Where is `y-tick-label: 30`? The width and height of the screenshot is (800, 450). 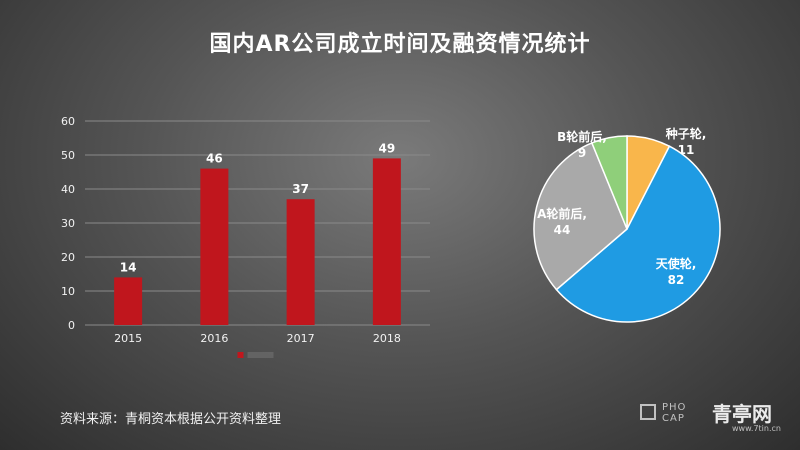 y-tick-label: 30 is located at coordinates (68, 223).